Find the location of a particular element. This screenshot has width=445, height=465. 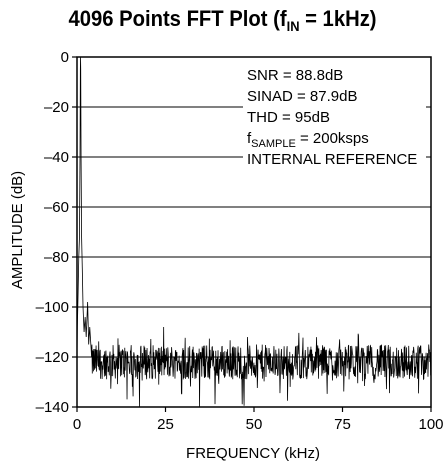

y-tick-label: –20 is located at coordinates (56, 107).